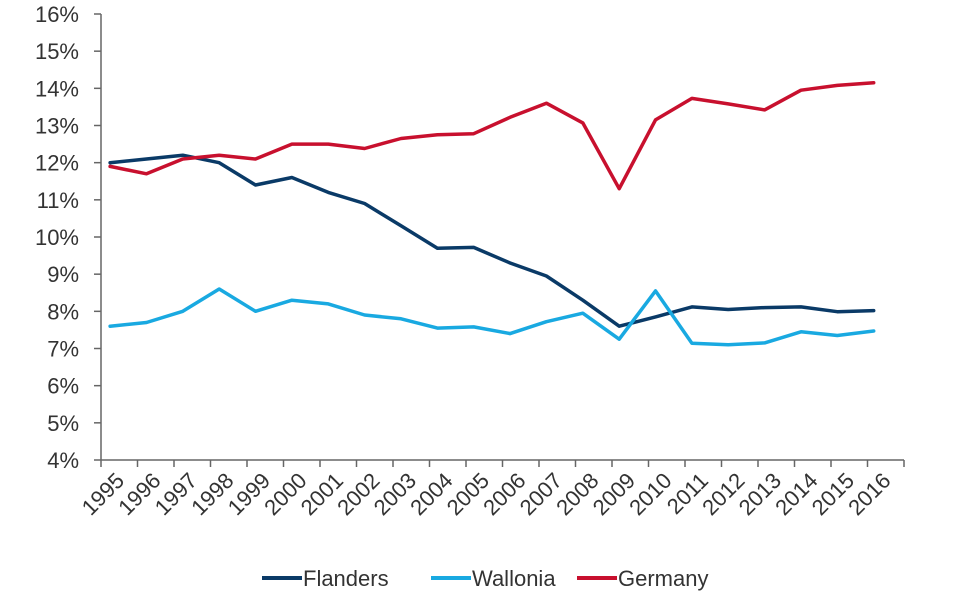  What do you see at coordinates (514, 578) in the screenshot?
I see `legend-label-wallonia: Wallonia` at bounding box center [514, 578].